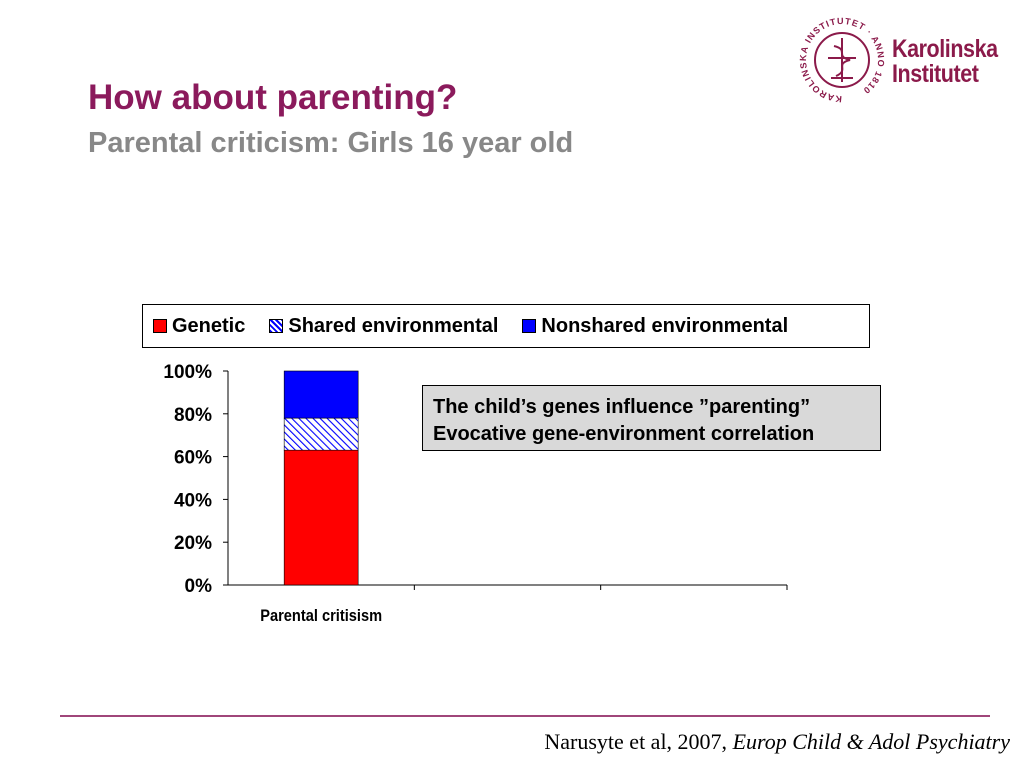 The width and height of the screenshot is (1024, 768). I want to click on y-tick-label: 100%, so click(187, 372).